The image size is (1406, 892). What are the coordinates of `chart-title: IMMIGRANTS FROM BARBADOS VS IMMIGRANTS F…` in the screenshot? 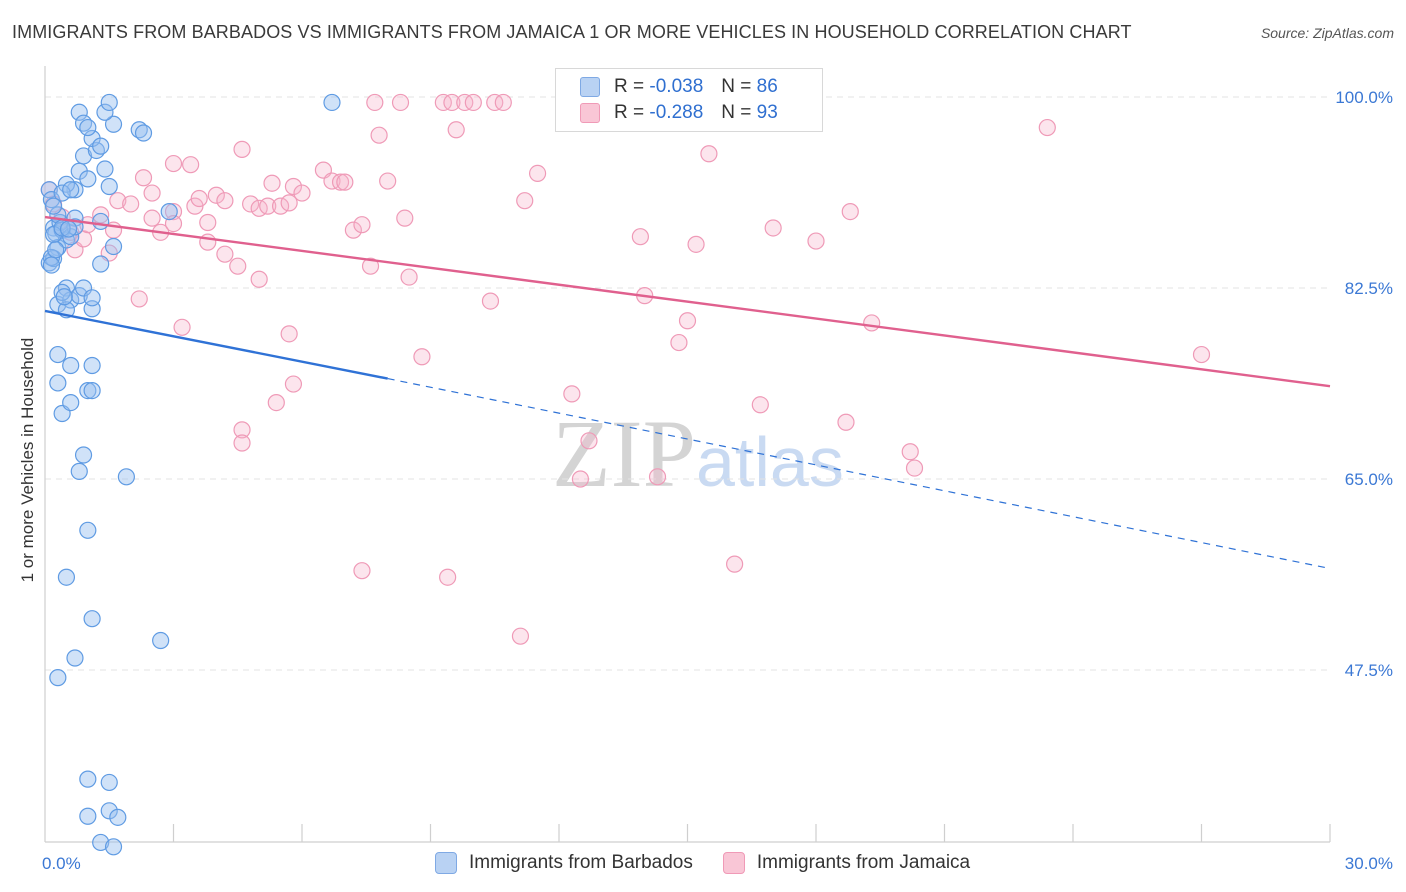 It's located at (572, 32).